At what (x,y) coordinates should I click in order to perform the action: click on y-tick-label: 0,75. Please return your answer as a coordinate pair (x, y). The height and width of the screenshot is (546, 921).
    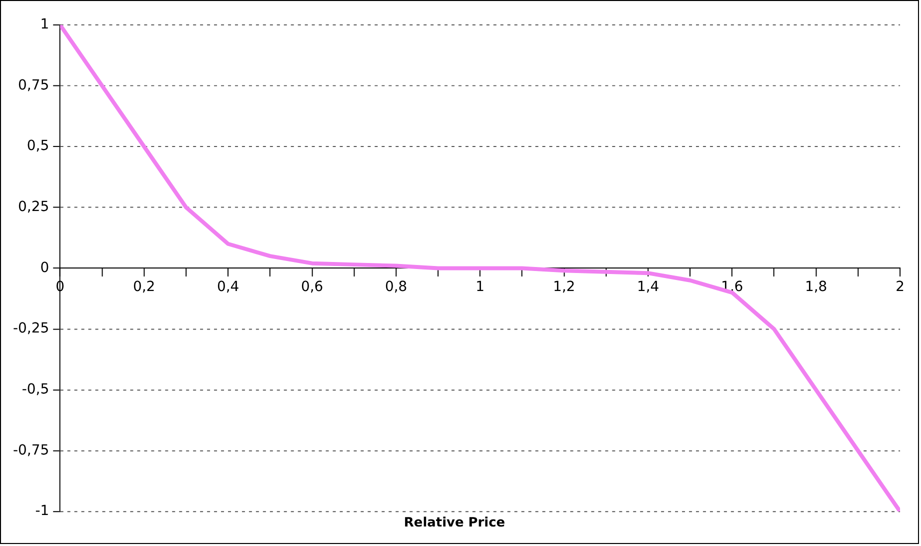
    Looking at the image, I should click on (34, 85).